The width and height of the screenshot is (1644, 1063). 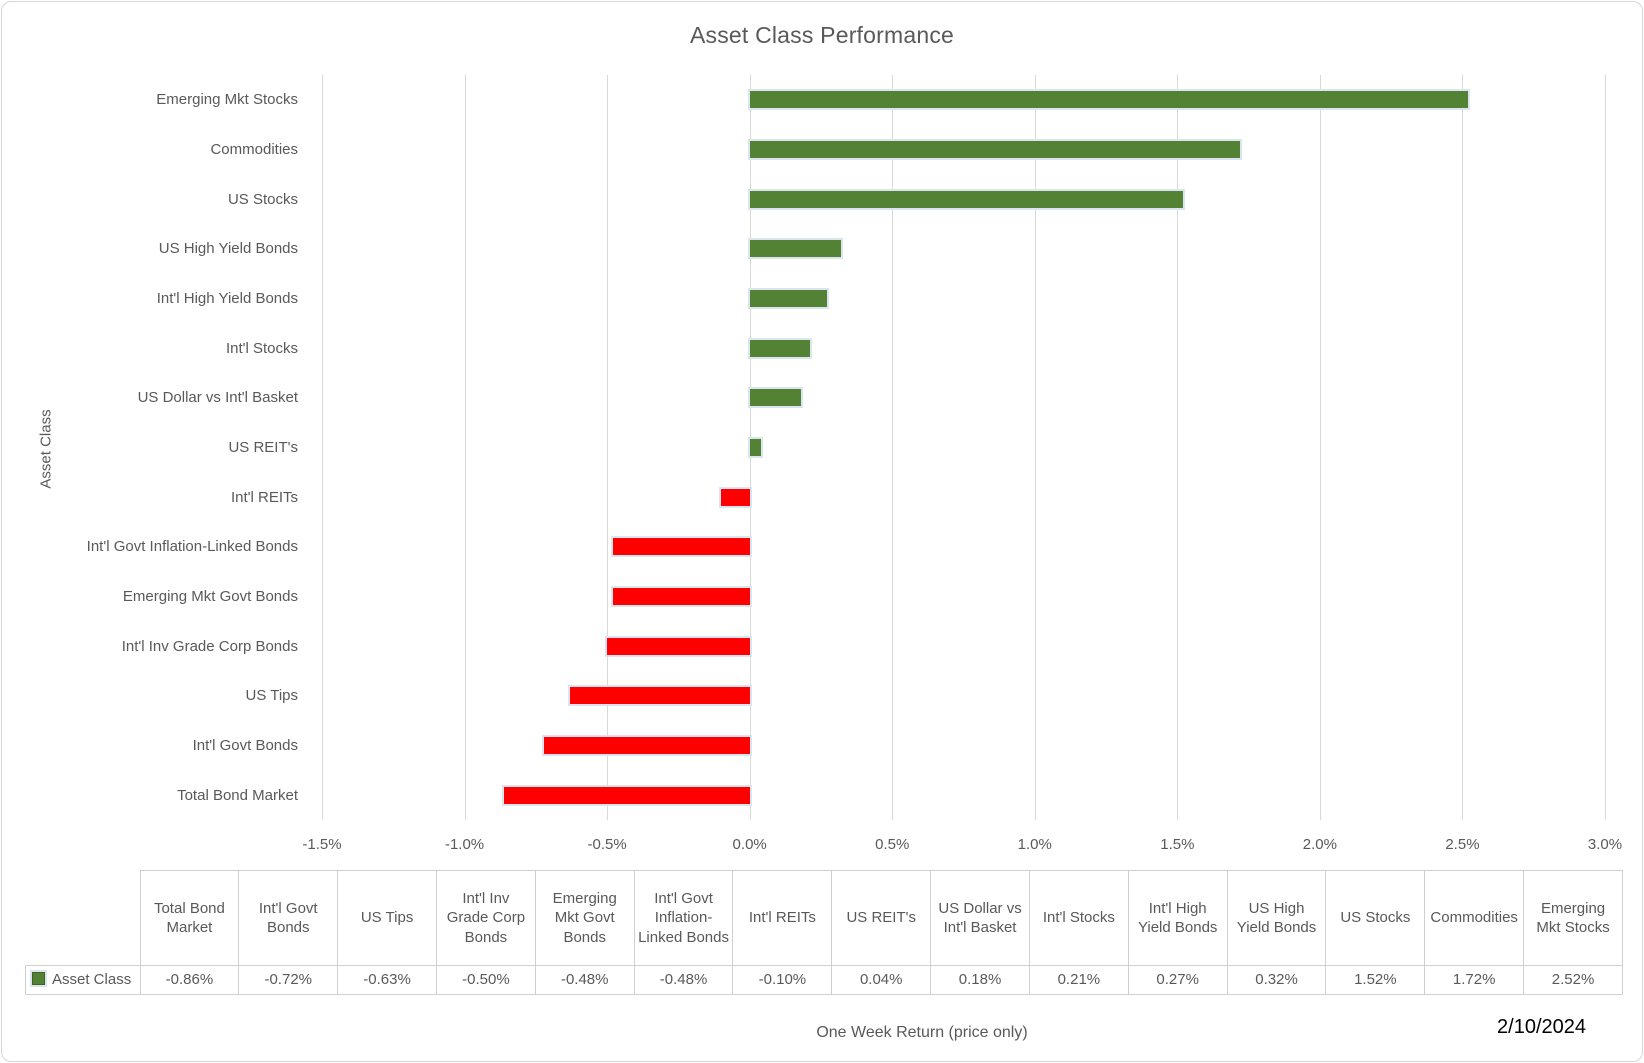 I want to click on table-header-int-l-stocks: Int'l Stocks, so click(x=1078, y=918).